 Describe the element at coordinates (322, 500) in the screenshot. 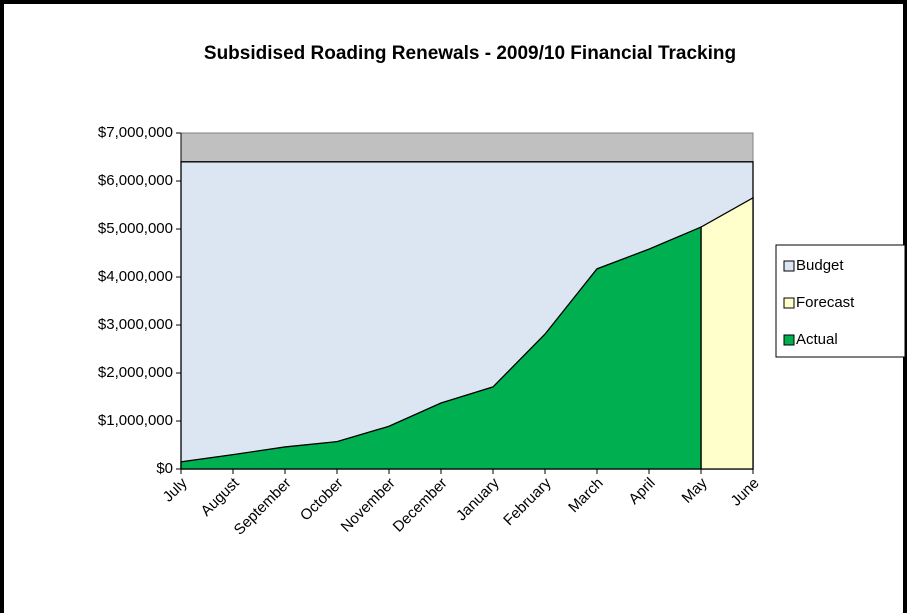

I see `x-tick-label: October` at that location.